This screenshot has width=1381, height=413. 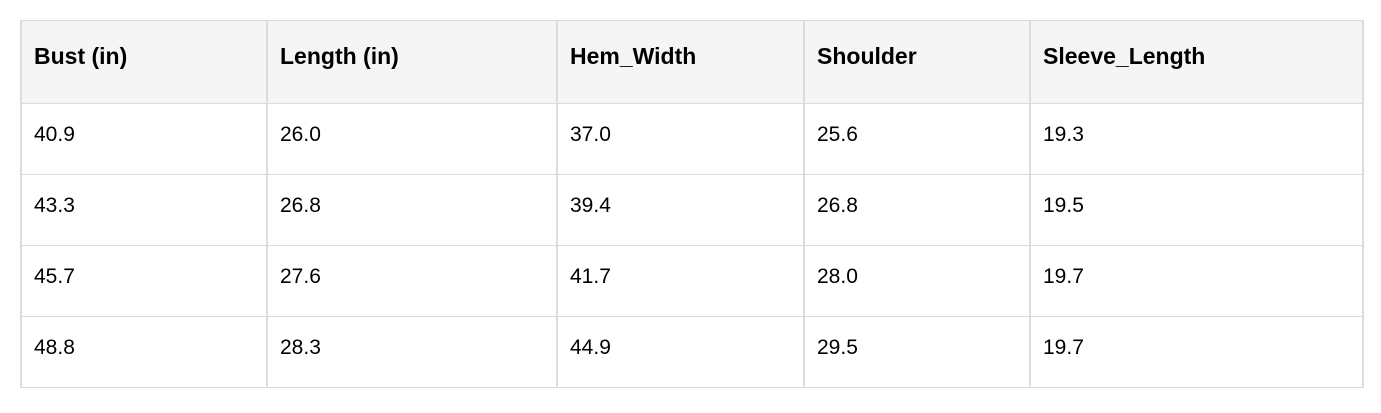 I want to click on column-header: Shoulder, so click(x=917, y=62).